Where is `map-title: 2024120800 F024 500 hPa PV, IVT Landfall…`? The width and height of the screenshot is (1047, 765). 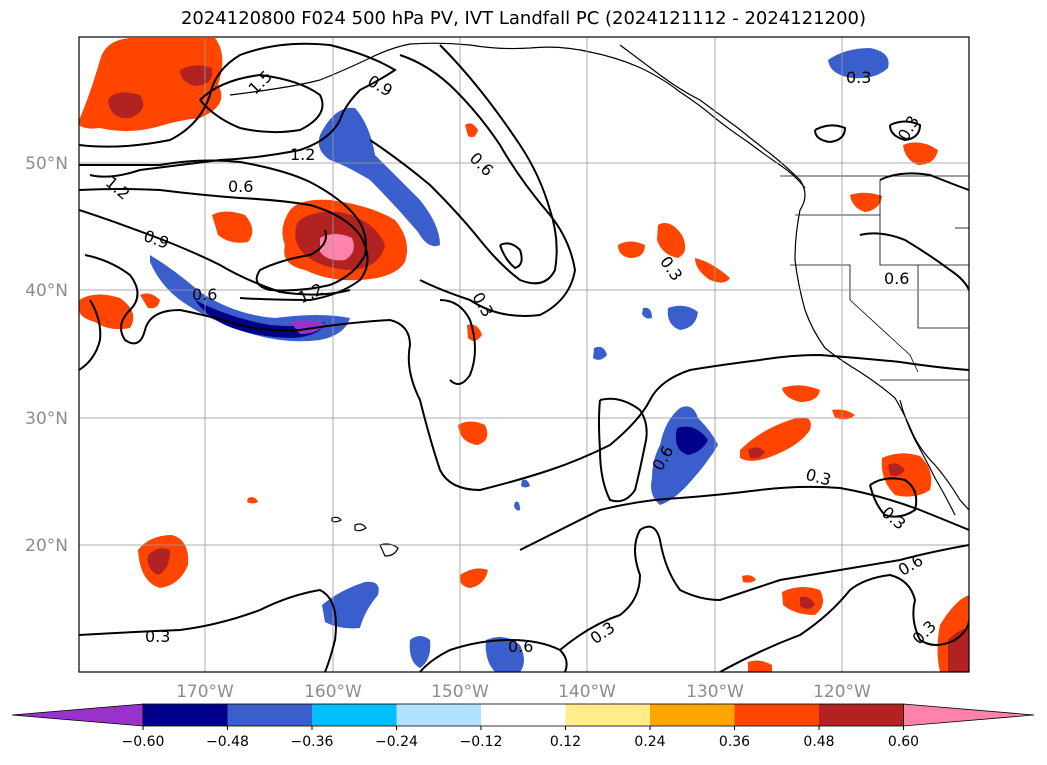 map-title: 2024120800 F024 500 hPa PV, IVT Landfall… is located at coordinates (523, 18).